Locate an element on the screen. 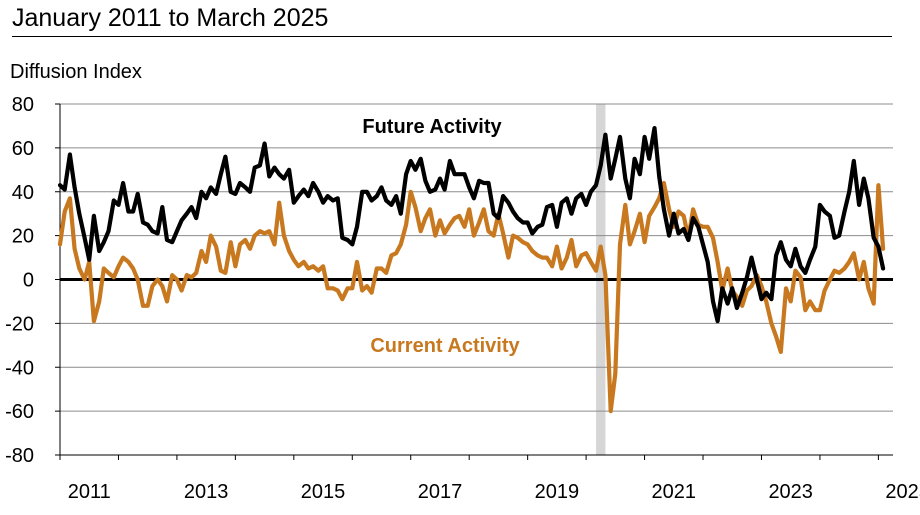  x-tick-label: 2017 is located at coordinates (440, 492).